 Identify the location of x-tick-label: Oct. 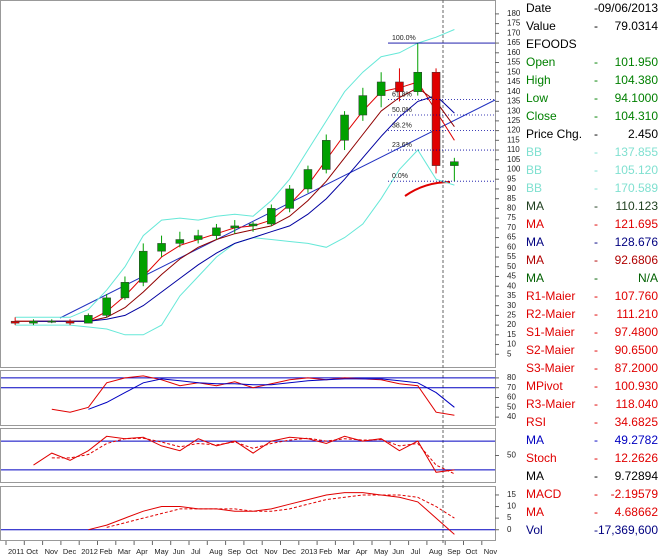
(472, 551).